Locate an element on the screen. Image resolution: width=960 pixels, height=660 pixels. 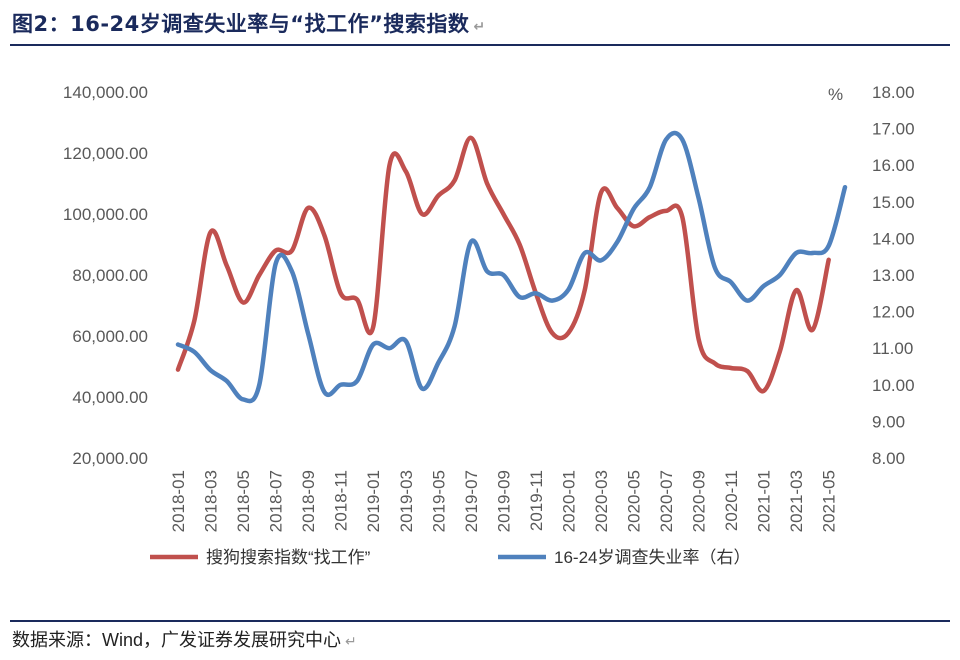
y-left-tick-label: 80,000.00 is located at coordinates (110, 275).